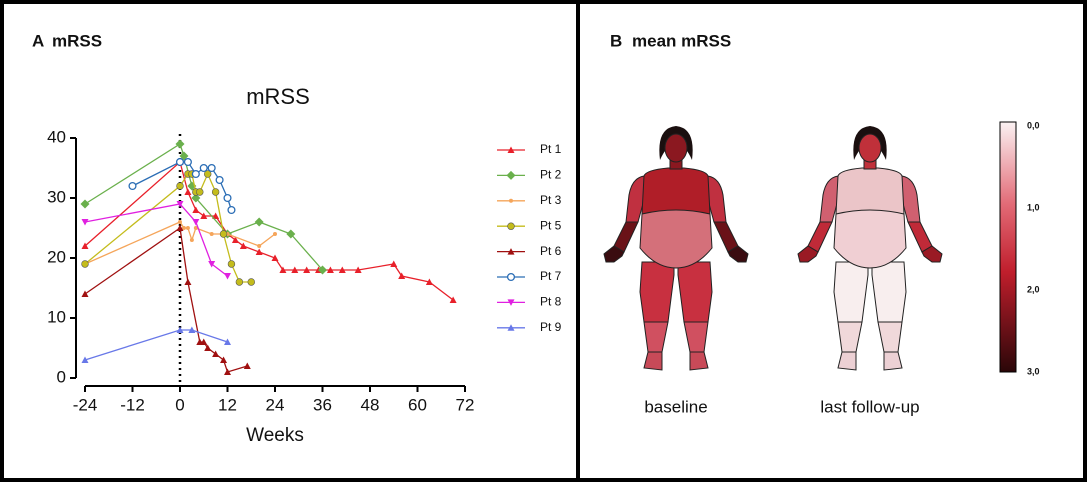 The width and height of the screenshot is (1087, 482). What do you see at coordinates (1033, 289) in the screenshot?
I see `colorbar-label: 2,0` at bounding box center [1033, 289].